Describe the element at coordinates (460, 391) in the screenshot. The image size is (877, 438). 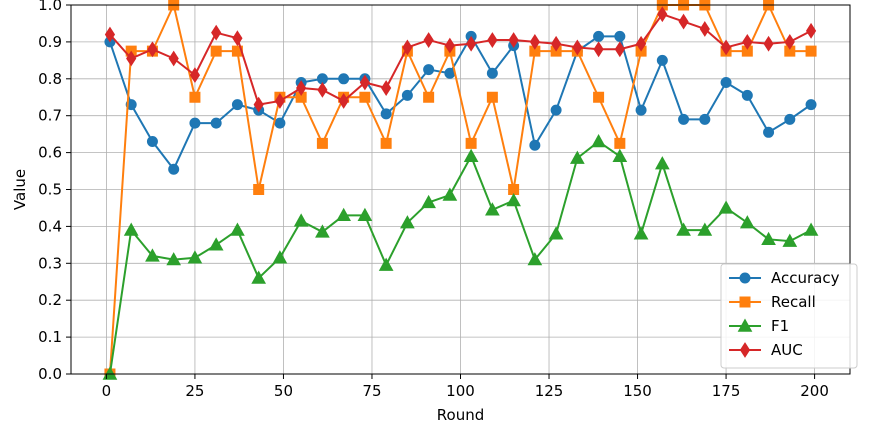
I see `x-tick-label: 100` at that location.